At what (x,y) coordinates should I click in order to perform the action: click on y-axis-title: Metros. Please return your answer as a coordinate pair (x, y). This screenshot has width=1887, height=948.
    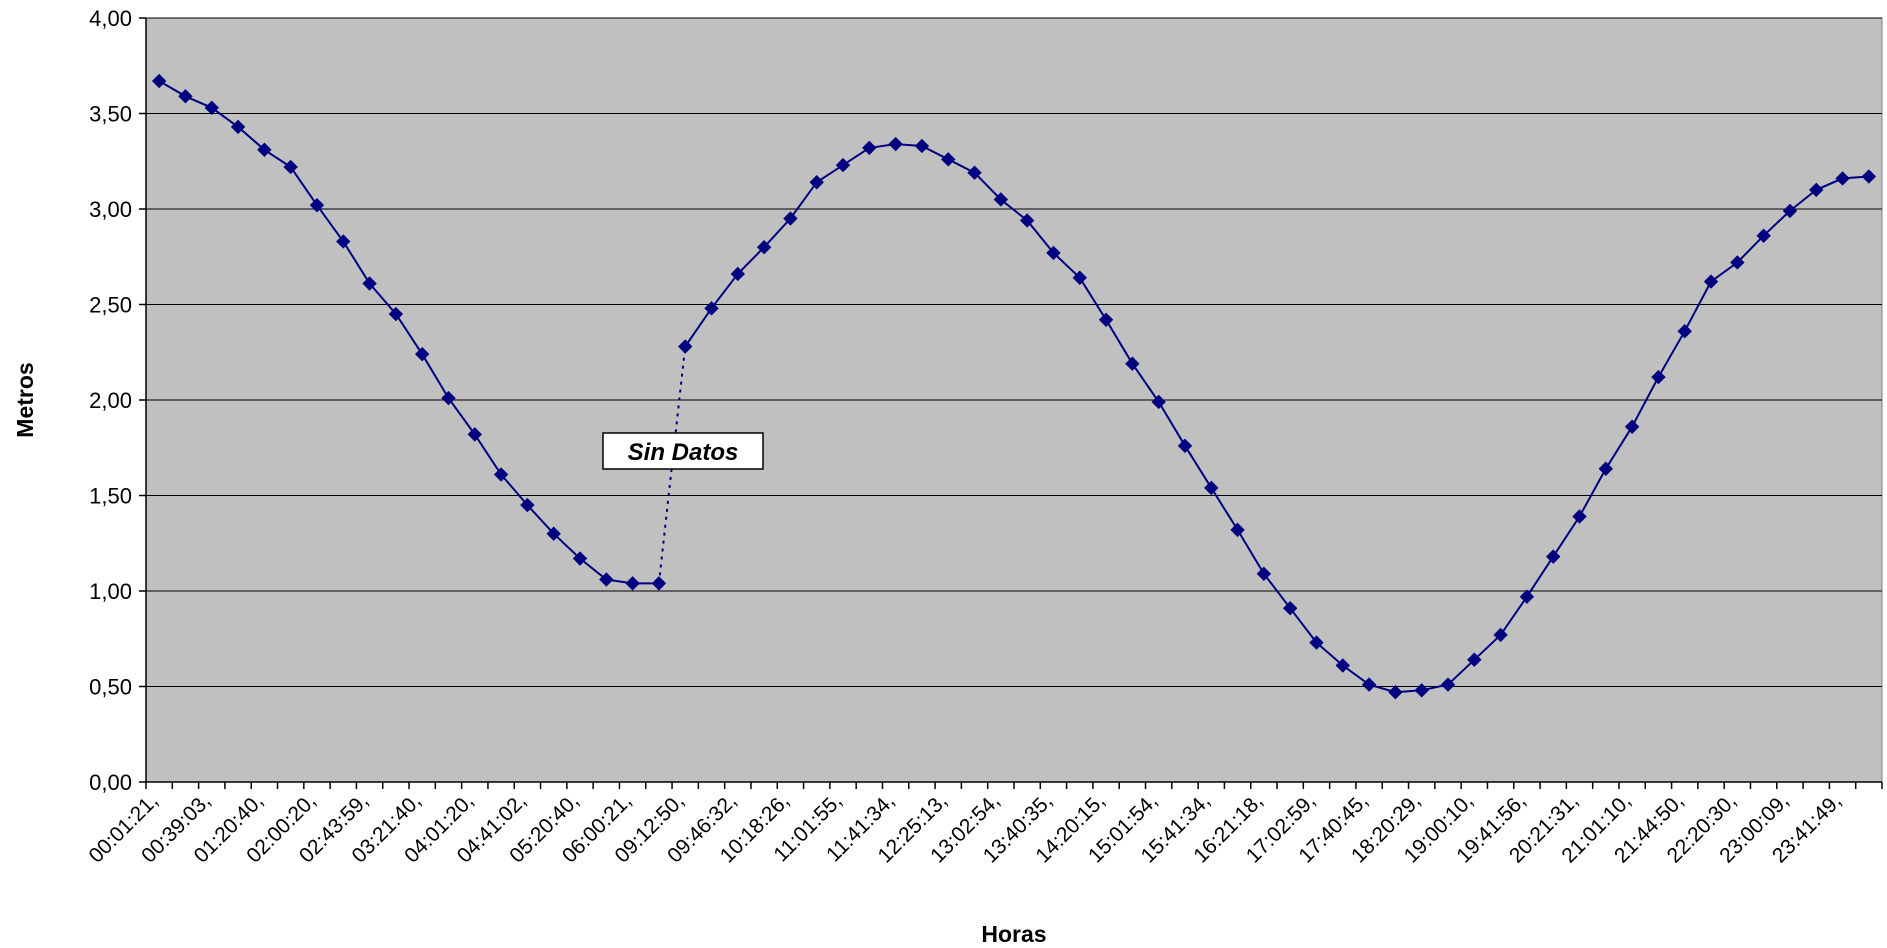
    Looking at the image, I should click on (25, 399).